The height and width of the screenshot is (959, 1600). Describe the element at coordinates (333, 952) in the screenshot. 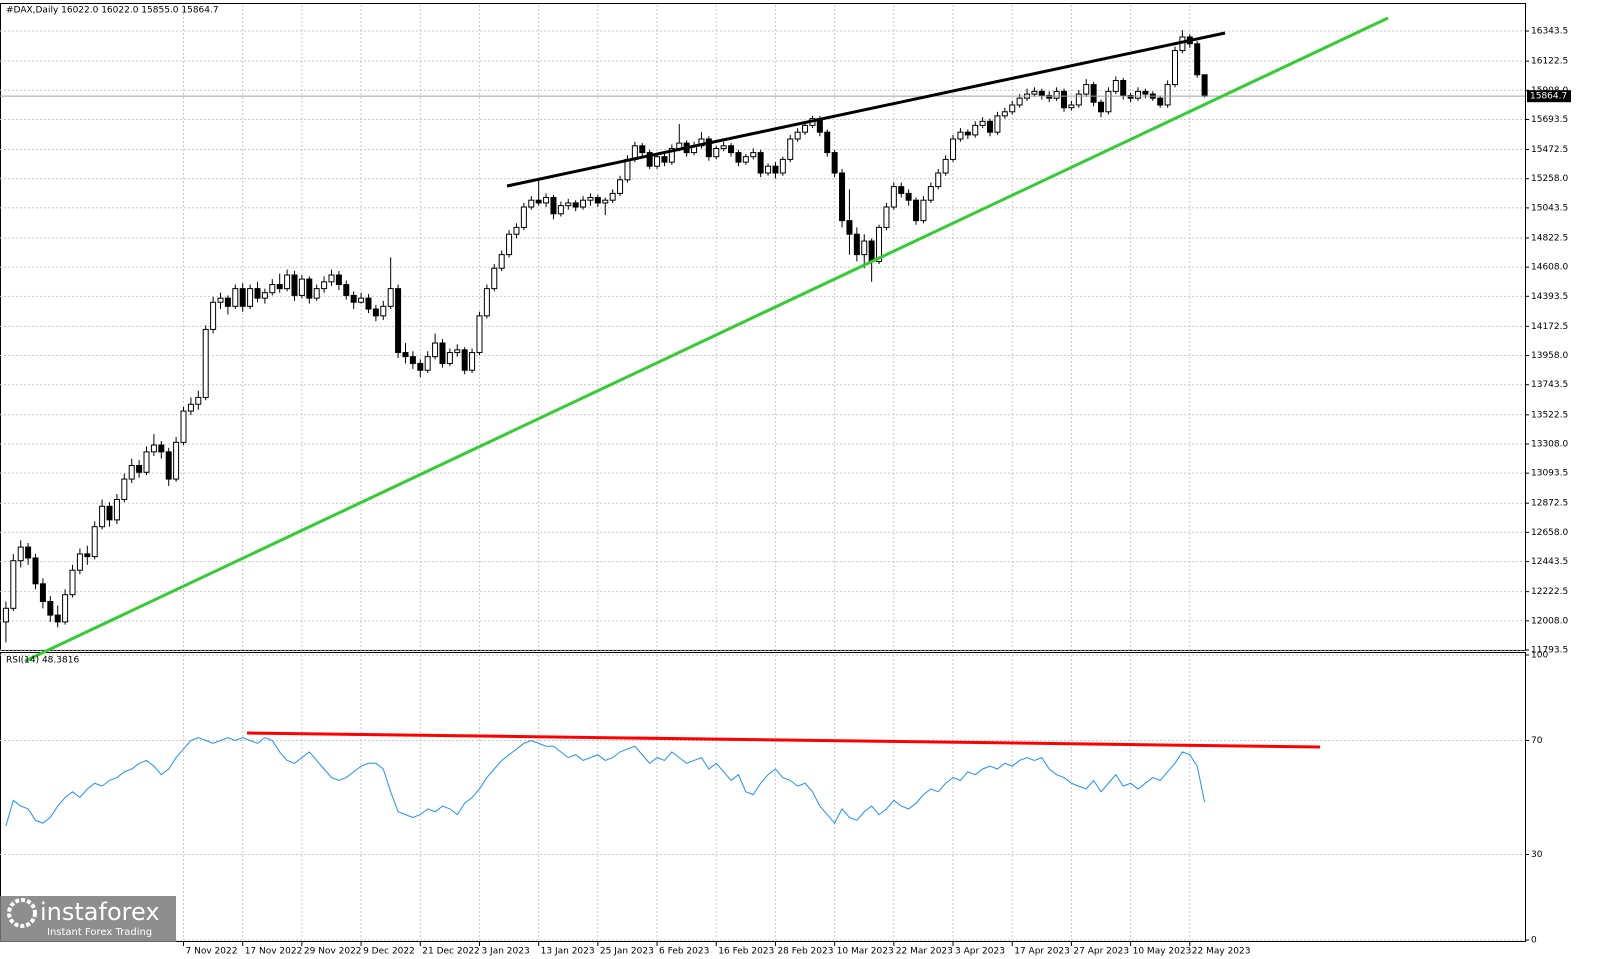

I see `x-tick-label: 29 Nov 2022` at that location.